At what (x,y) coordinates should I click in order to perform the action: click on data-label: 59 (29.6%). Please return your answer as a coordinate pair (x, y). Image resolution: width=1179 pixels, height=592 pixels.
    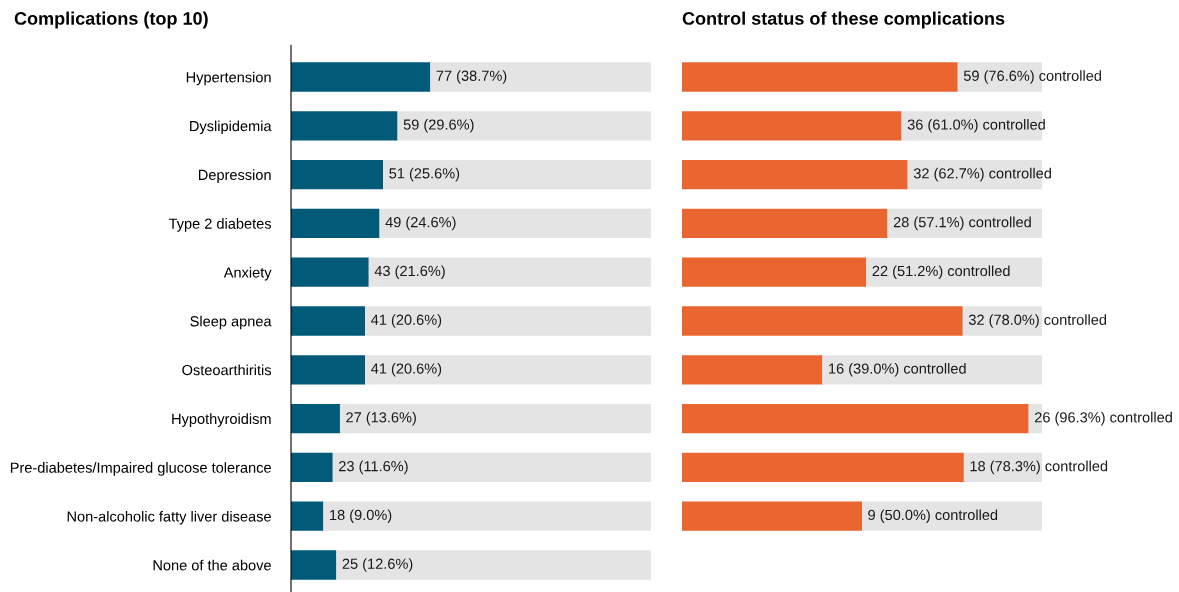
    Looking at the image, I should click on (438, 126).